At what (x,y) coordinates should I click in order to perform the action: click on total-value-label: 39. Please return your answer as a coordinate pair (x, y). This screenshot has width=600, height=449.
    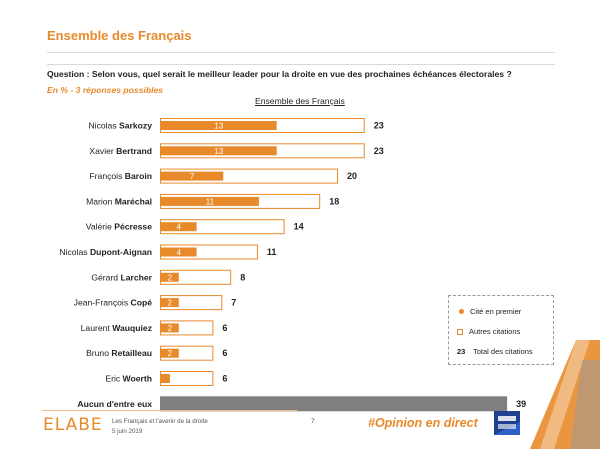
    Looking at the image, I should click on (521, 404).